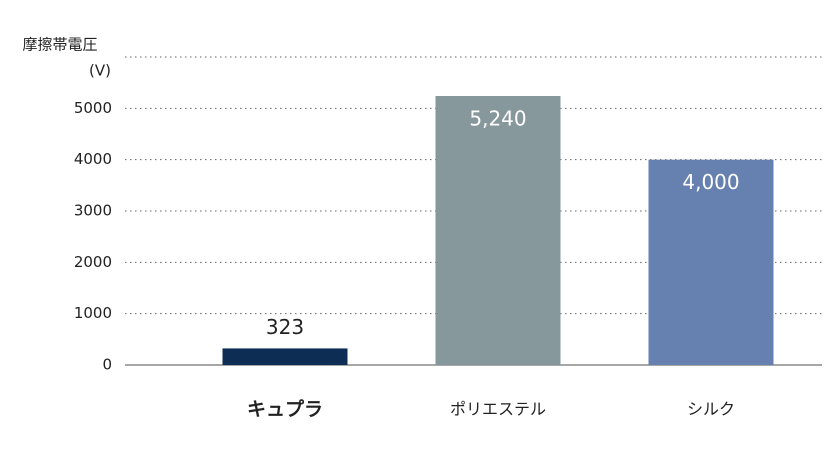 The image size is (840, 450). Describe the element at coordinates (710, 182) in the screenshot. I see `data-label: 4,000` at that location.